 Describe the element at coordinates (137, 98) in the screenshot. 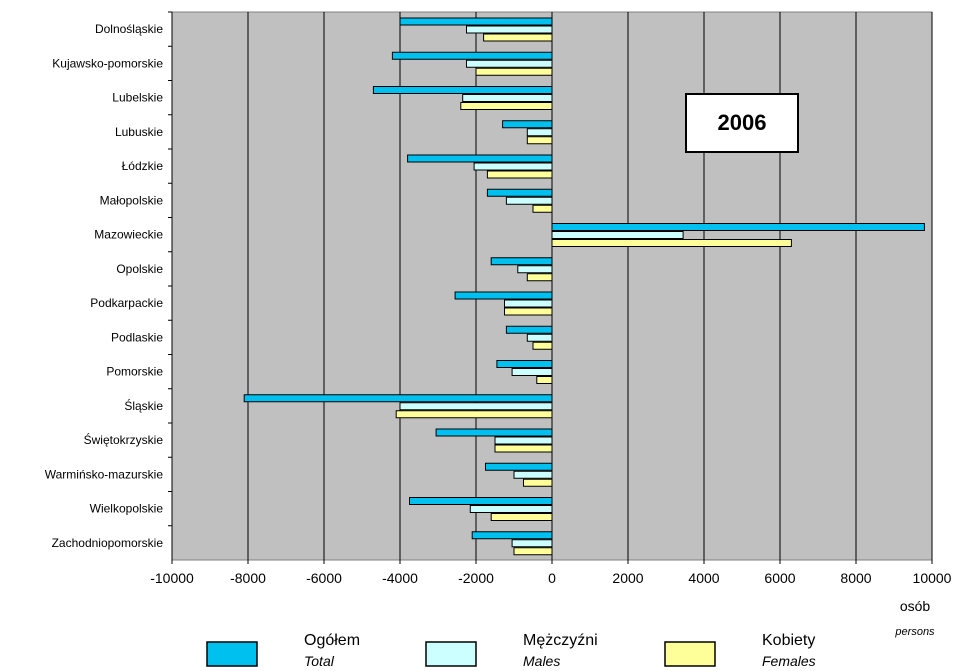

I see `category-label: Lubelskie` at that location.